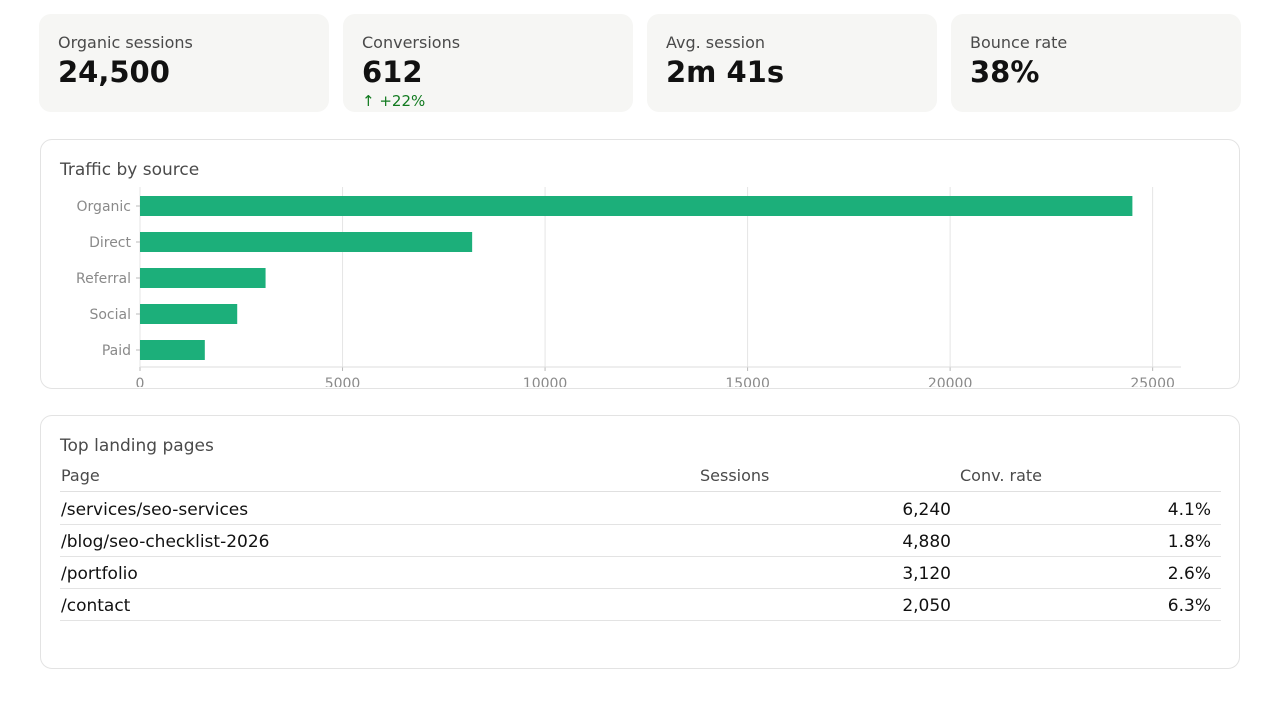 This screenshot has height=707, width=1280. Describe the element at coordinates (640, 491) in the screenshot. I see `table-header-divider` at that location.